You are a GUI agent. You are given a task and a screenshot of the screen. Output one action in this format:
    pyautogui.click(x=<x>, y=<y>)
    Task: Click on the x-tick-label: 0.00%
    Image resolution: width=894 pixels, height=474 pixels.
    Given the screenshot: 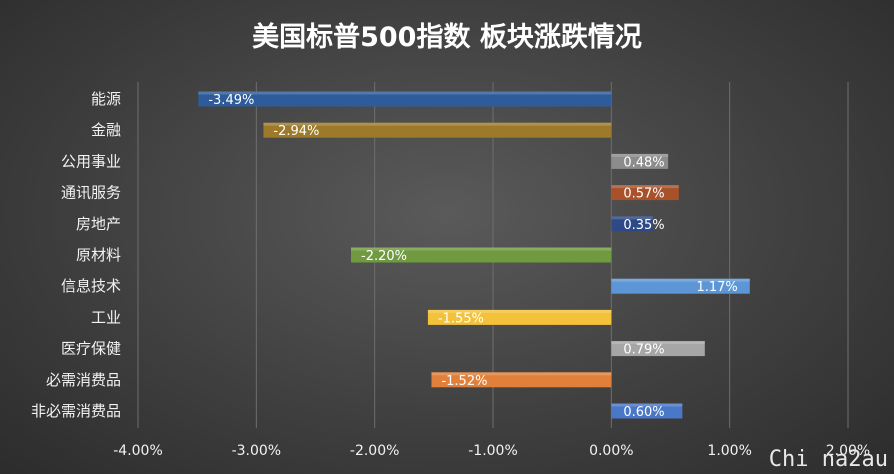 What is the action you would take?
    pyautogui.click(x=611, y=451)
    